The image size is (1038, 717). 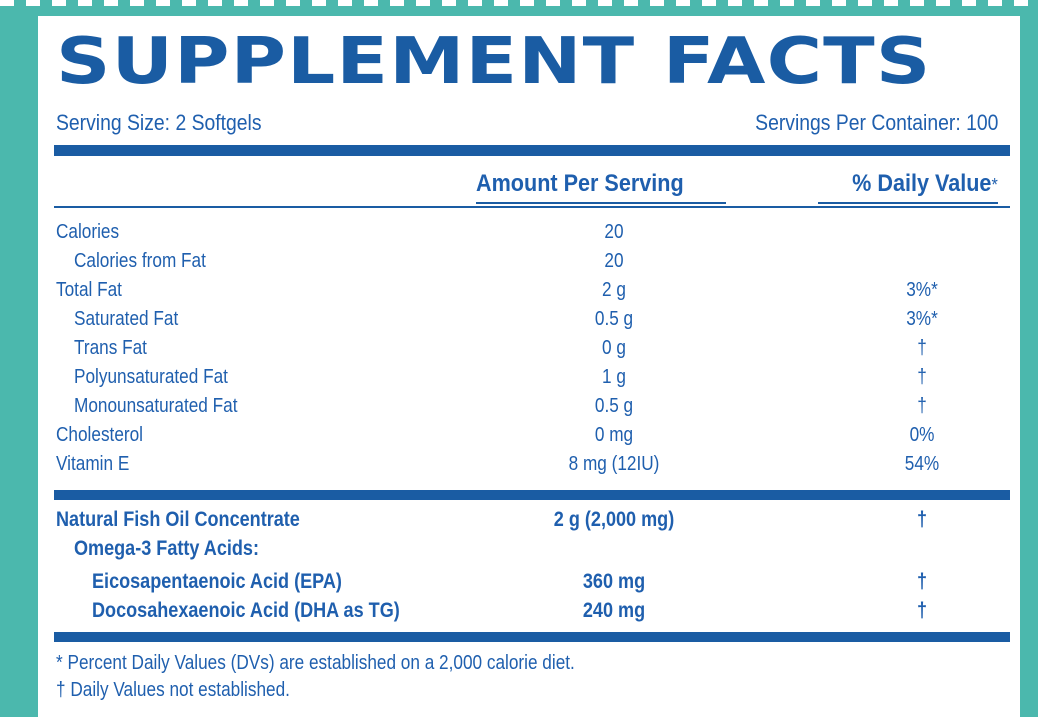 What do you see at coordinates (614, 377) in the screenshot?
I see `nutrient-amount: 1 g` at bounding box center [614, 377].